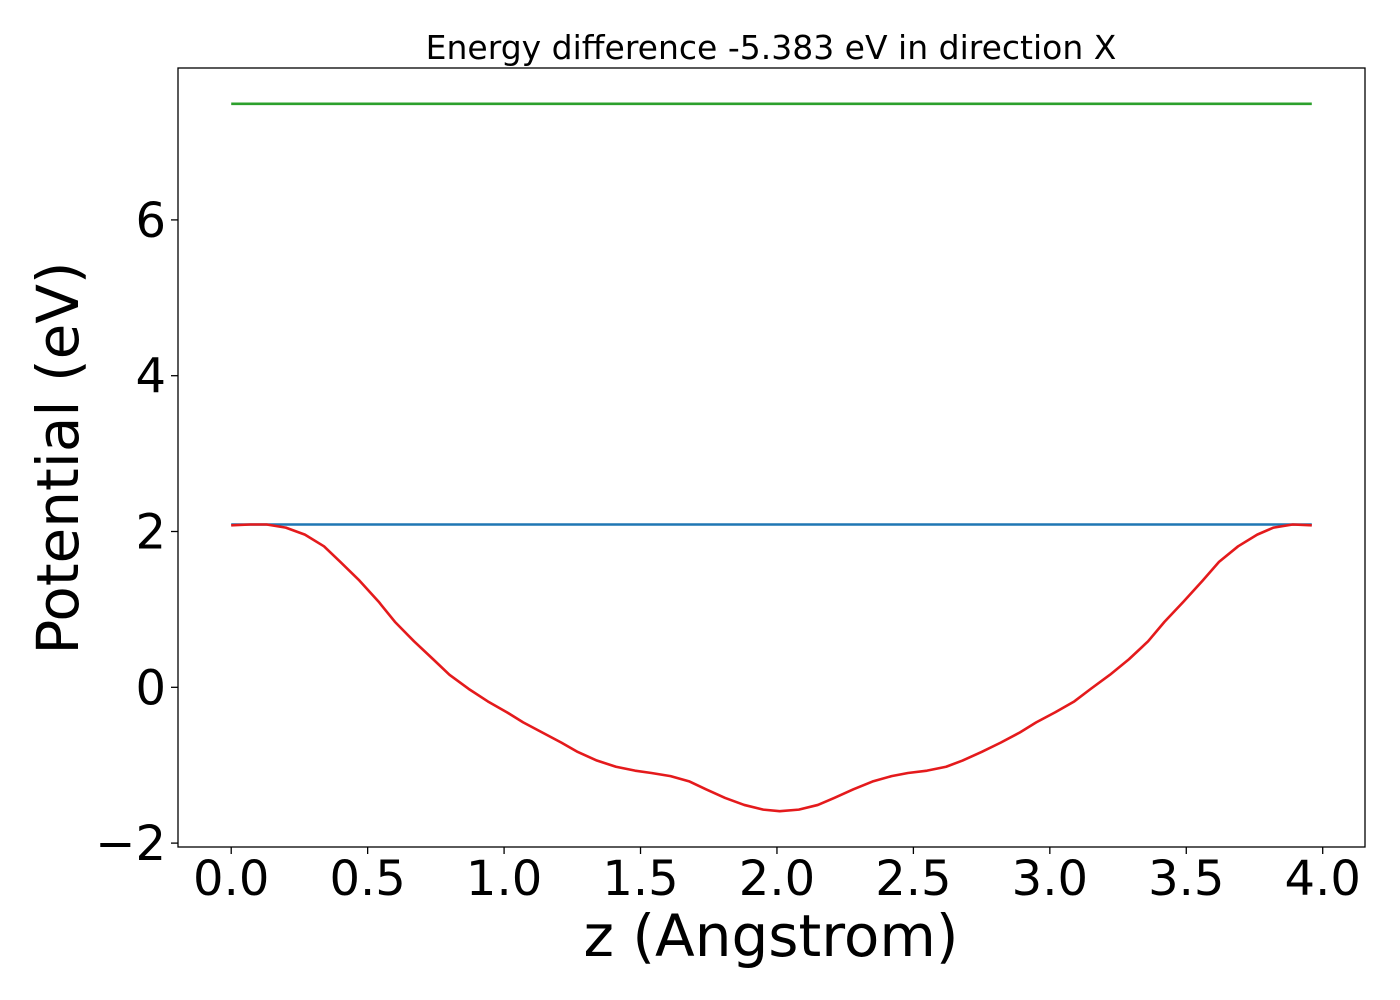 Image resolution: width=1400 pixels, height=1000 pixels. Describe the element at coordinates (1186, 879) in the screenshot. I see `x-tick-label: 3.5` at that location.